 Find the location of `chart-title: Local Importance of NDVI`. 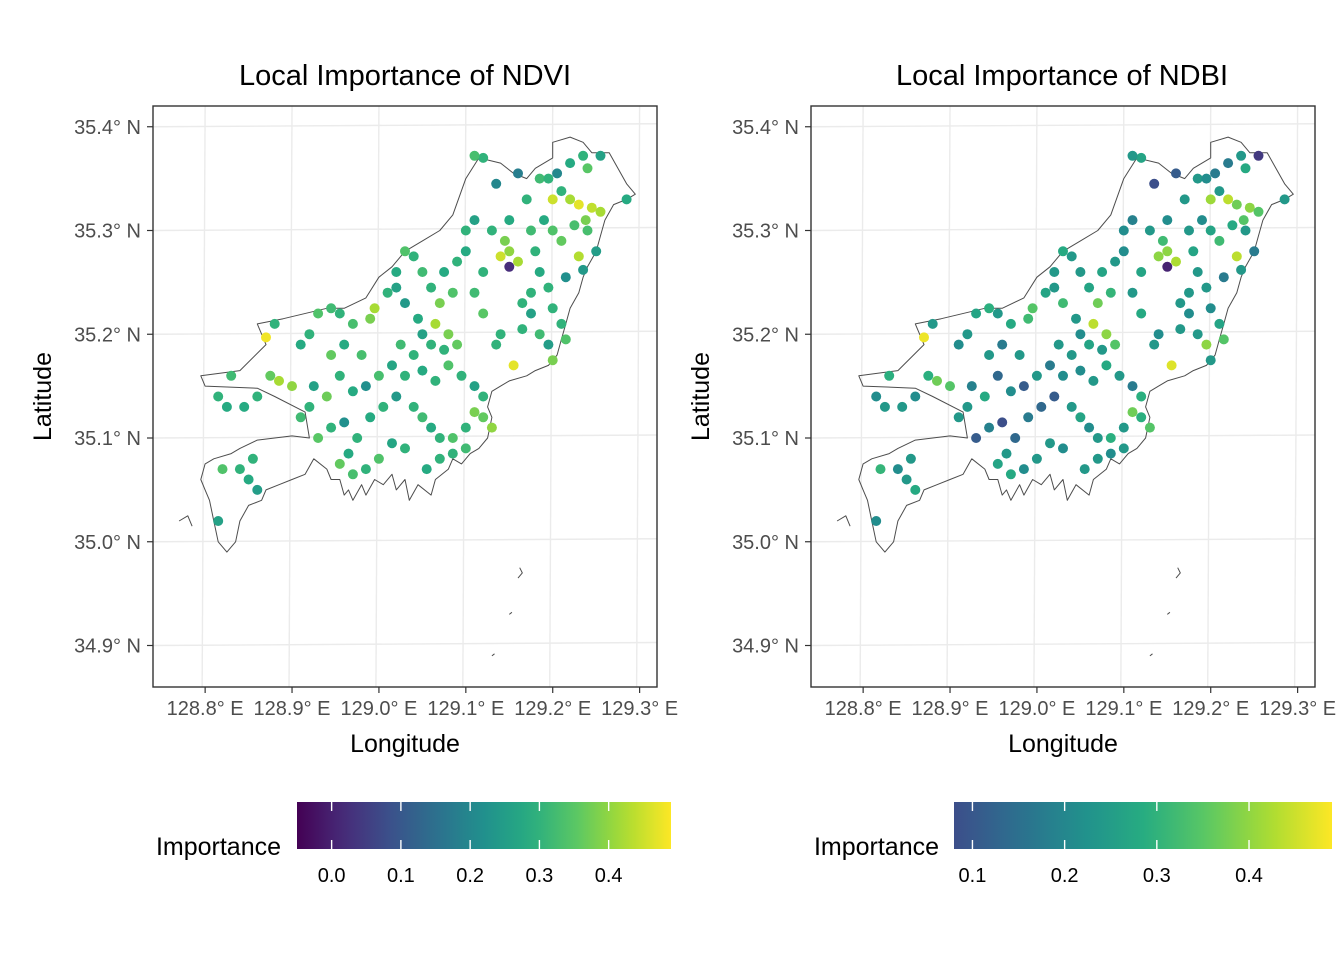

chart-title: Local Importance of NDVI is located at coordinates (405, 76).